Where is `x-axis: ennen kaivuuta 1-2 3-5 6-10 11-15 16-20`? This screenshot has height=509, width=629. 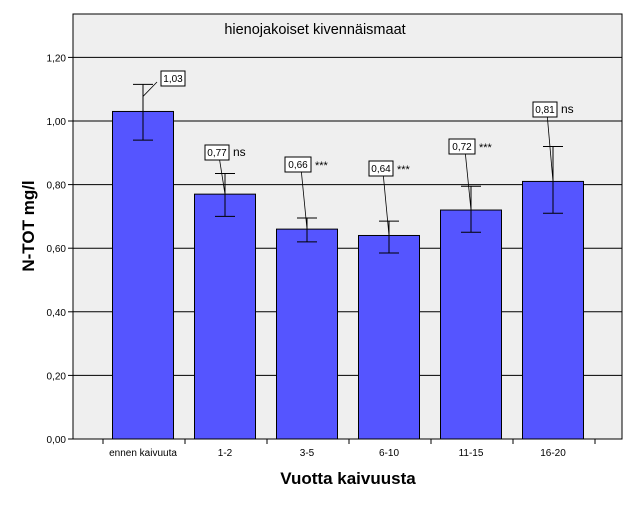
x-axis: ennen kaivuuta 1-2 3-5 6-10 11-15 16-20 is located at coordinates (349, 449).